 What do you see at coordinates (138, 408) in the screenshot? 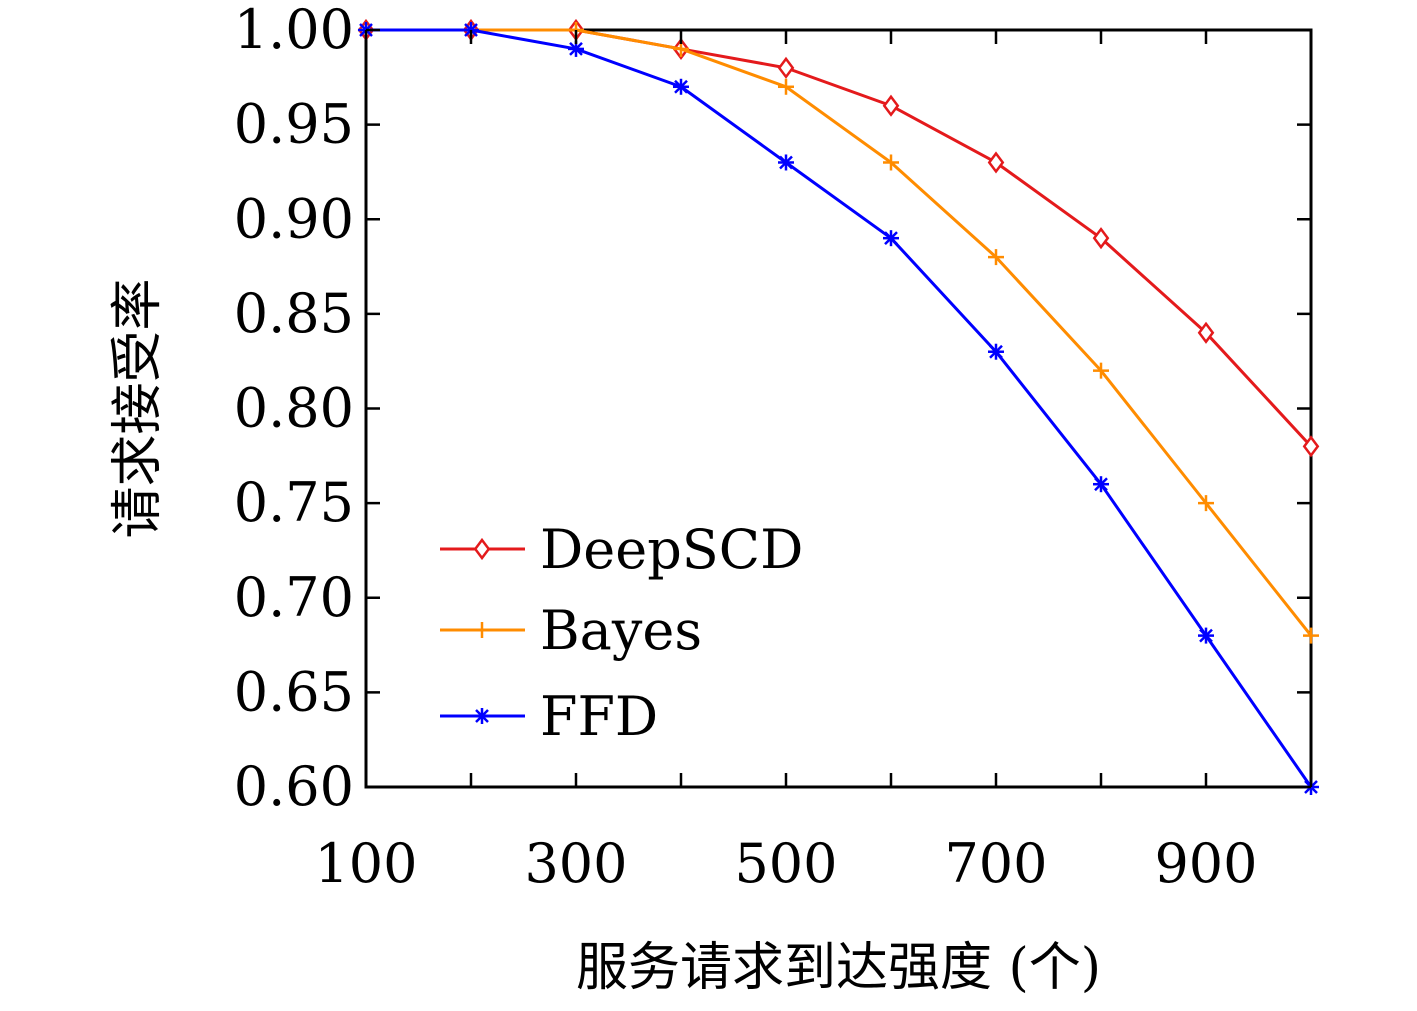
I see `y-axis-label: 请求接受率` at bounding box center [138, 408].